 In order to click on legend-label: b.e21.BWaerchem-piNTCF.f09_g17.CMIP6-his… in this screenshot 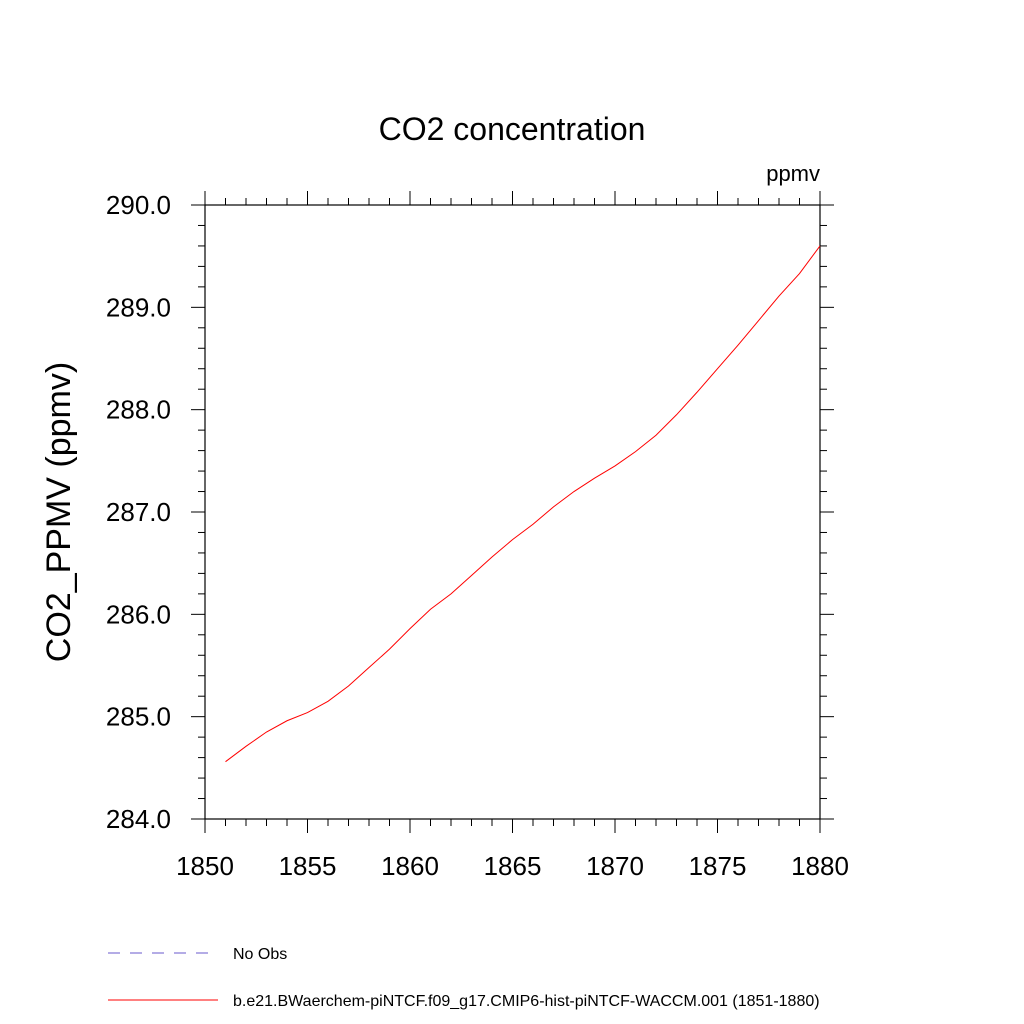, I will do `click(526, 1001)`.